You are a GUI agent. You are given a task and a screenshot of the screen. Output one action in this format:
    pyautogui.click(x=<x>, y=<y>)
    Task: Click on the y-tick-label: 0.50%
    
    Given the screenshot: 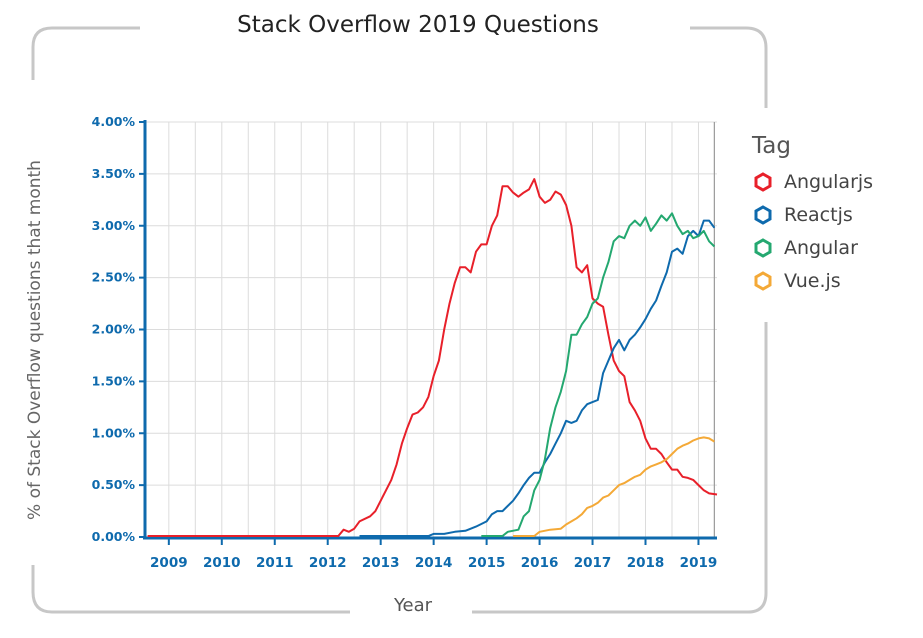 What is the action you would take?
    pyautogui.click(x=114, y=484)
    